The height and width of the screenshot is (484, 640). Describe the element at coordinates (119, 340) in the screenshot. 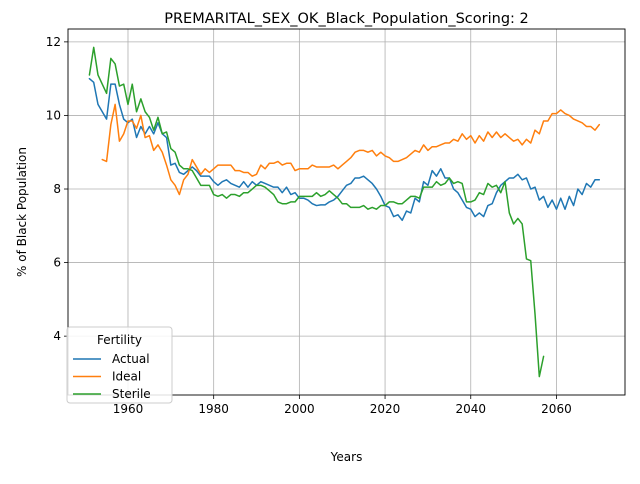

I see `legend-title: Fertility` at that location.